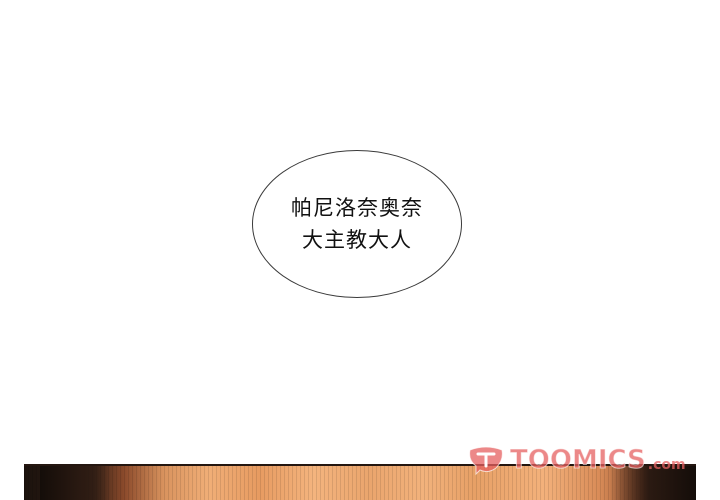 This screenshot has width=720, height=500. I want to click on next-panel-border, so click(360, 465).